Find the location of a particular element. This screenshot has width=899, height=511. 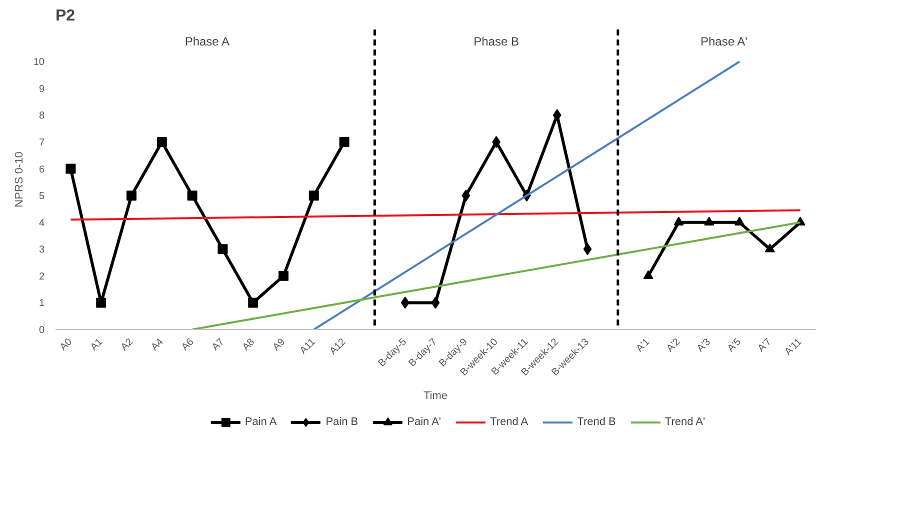

legend-label: Trend A' is located at coordinates (685, 422).